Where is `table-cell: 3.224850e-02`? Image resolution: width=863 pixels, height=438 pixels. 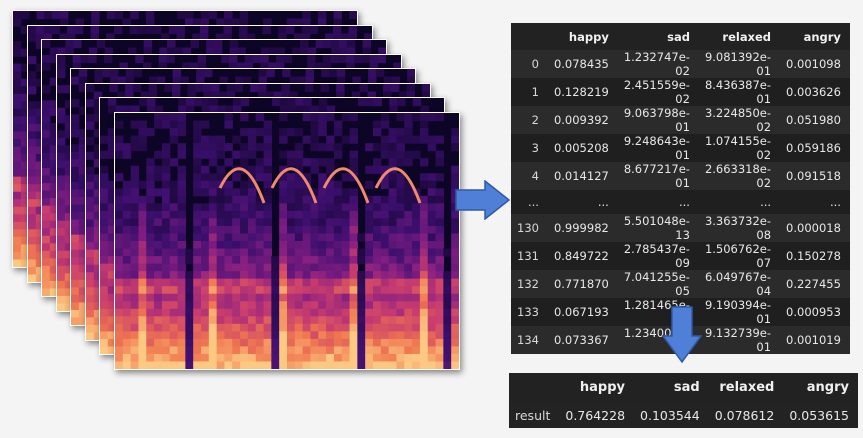
table-cell: 3.224850e-02 is located at coordinates (739, 120).